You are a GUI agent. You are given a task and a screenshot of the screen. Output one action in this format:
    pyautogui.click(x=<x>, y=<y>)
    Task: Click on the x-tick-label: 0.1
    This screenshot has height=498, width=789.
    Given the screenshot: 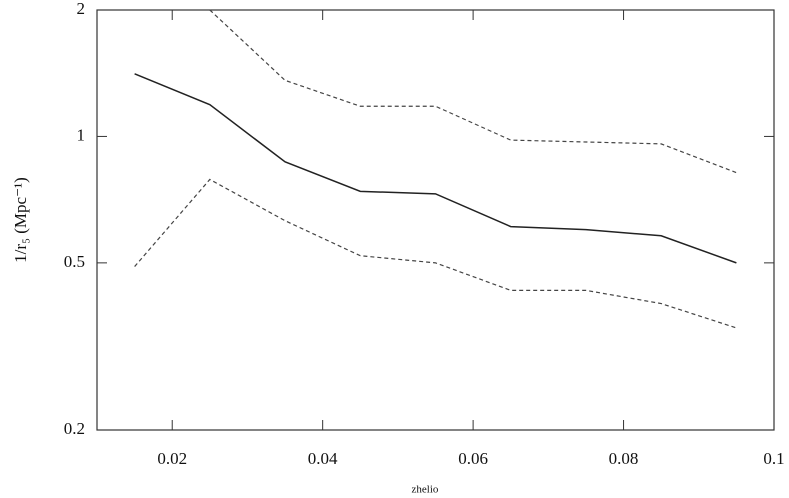 What is the action you would take?
    pyautogui.click(x=773, y=458)
    